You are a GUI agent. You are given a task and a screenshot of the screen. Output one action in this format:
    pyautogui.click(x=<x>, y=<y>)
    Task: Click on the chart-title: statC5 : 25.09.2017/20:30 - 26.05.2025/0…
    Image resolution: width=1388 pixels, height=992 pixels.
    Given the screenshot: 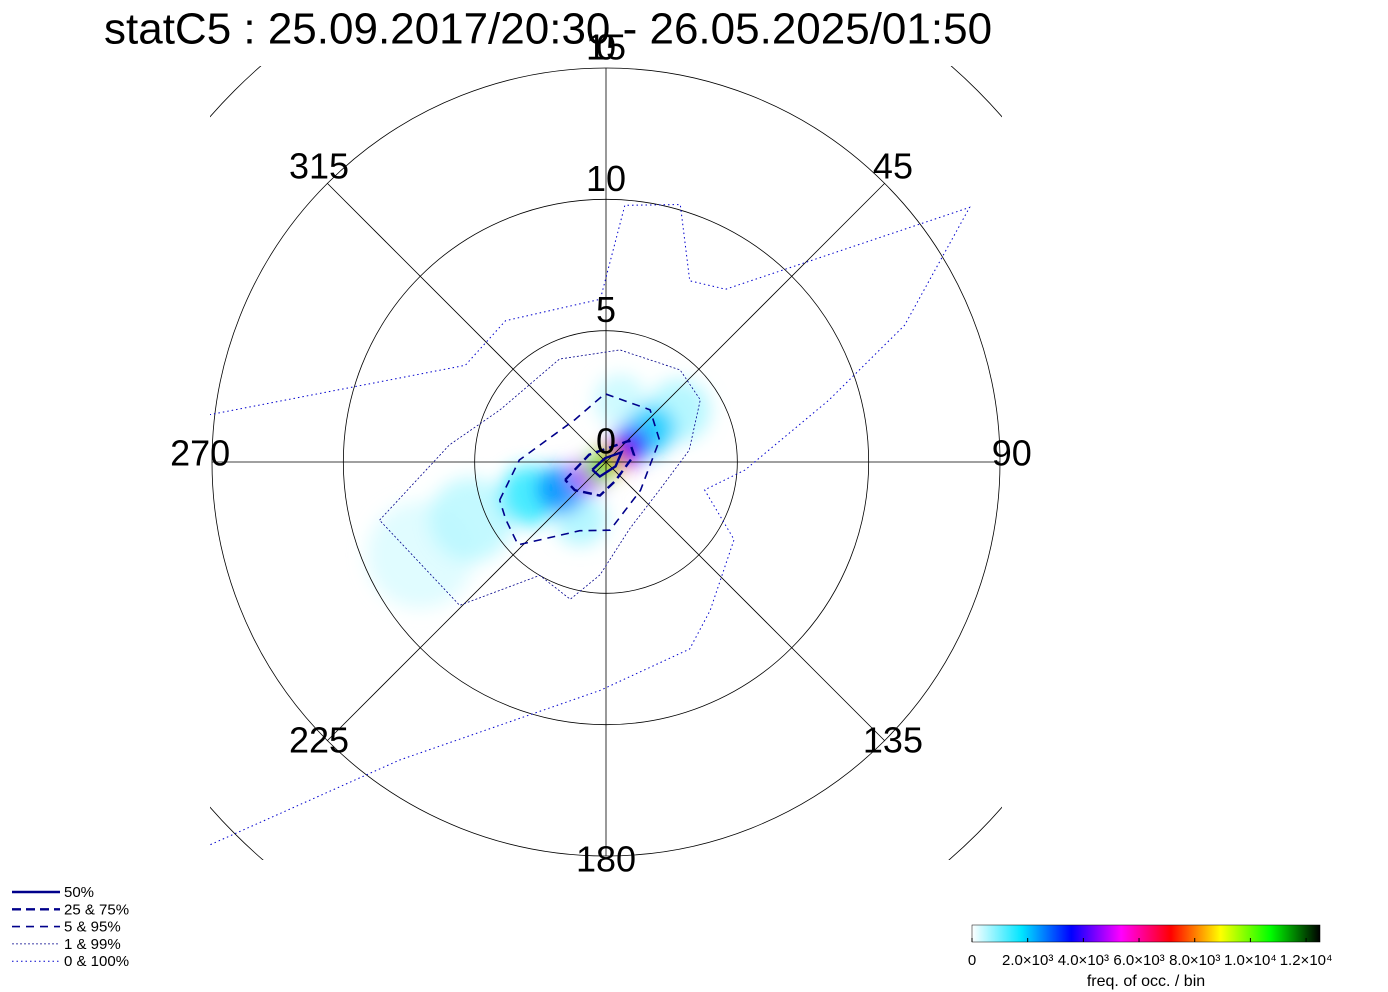 What is the action you would take?
    pyautogui.click(x=548, y=29)
    